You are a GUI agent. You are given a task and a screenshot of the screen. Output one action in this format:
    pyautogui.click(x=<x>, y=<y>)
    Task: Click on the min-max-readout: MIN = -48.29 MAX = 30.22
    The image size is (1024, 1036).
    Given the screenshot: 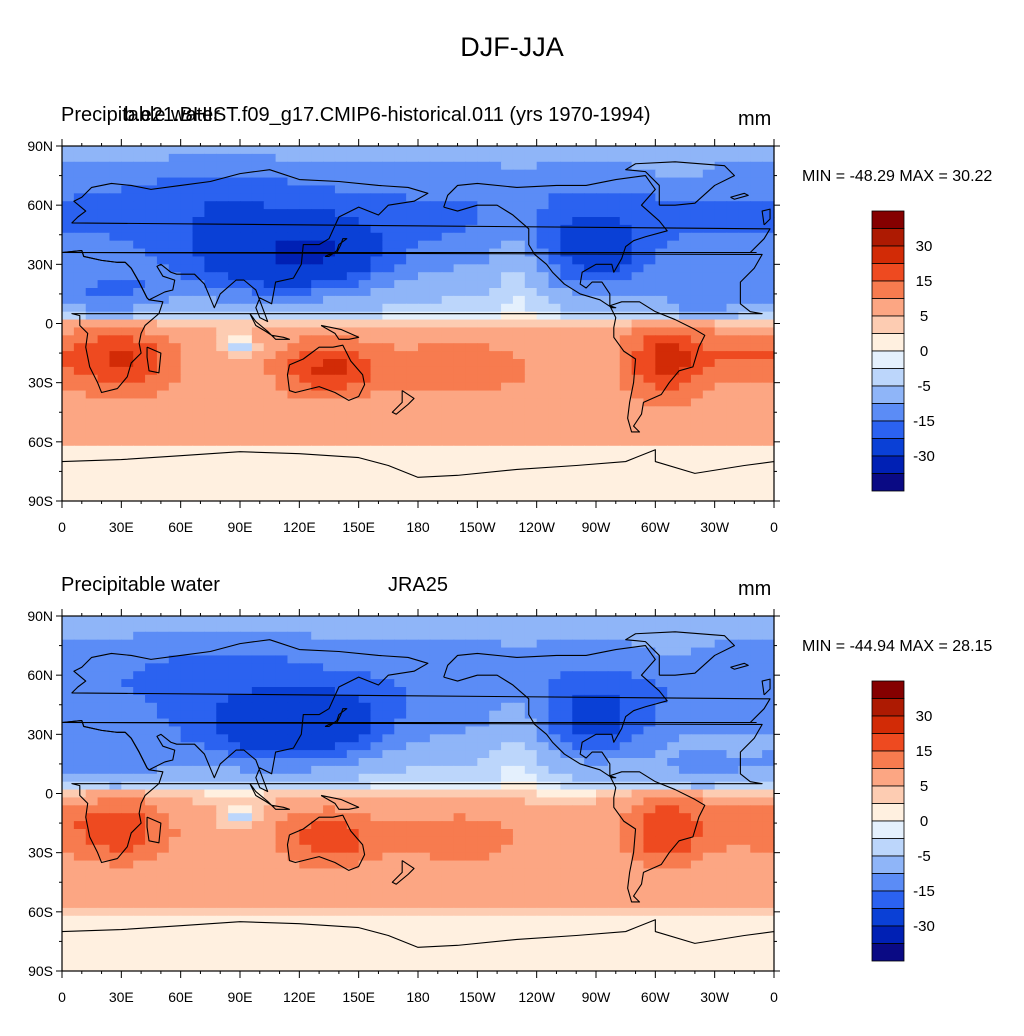 What is the action you would take?
    pyautogui.click(x=897, y=177)
    